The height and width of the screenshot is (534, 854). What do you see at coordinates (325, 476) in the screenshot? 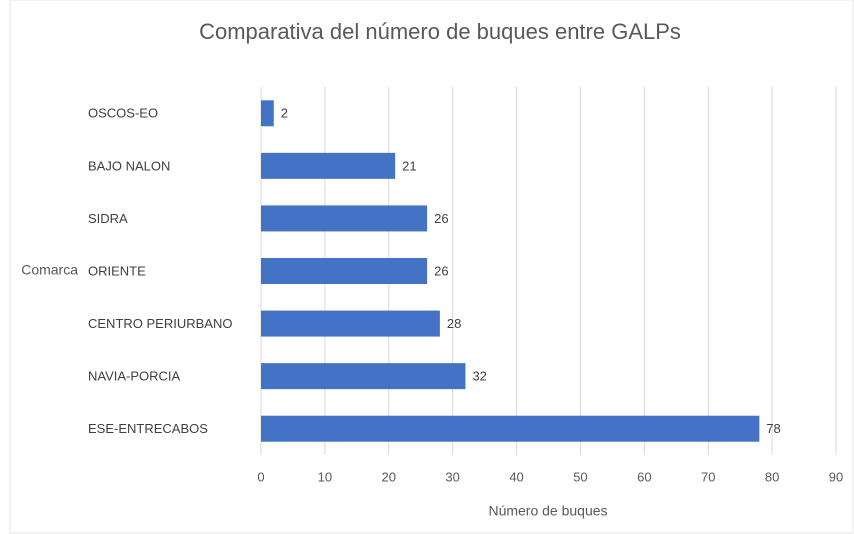
I see `x-tick-label: 10` at bounding box center [325, 476].